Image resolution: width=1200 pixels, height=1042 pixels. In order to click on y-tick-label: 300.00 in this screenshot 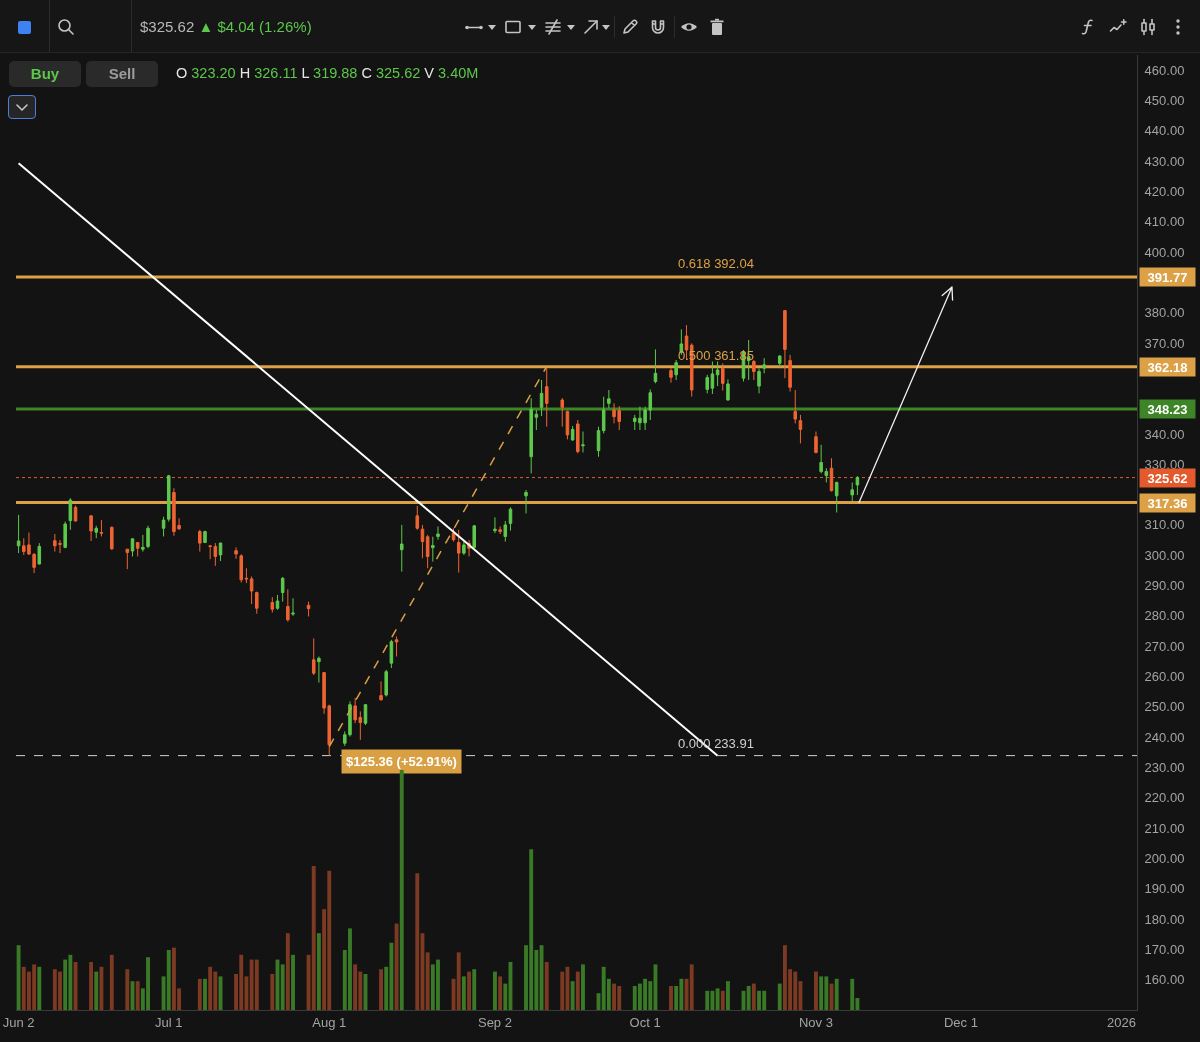, I will do `click(1164, 555)`.